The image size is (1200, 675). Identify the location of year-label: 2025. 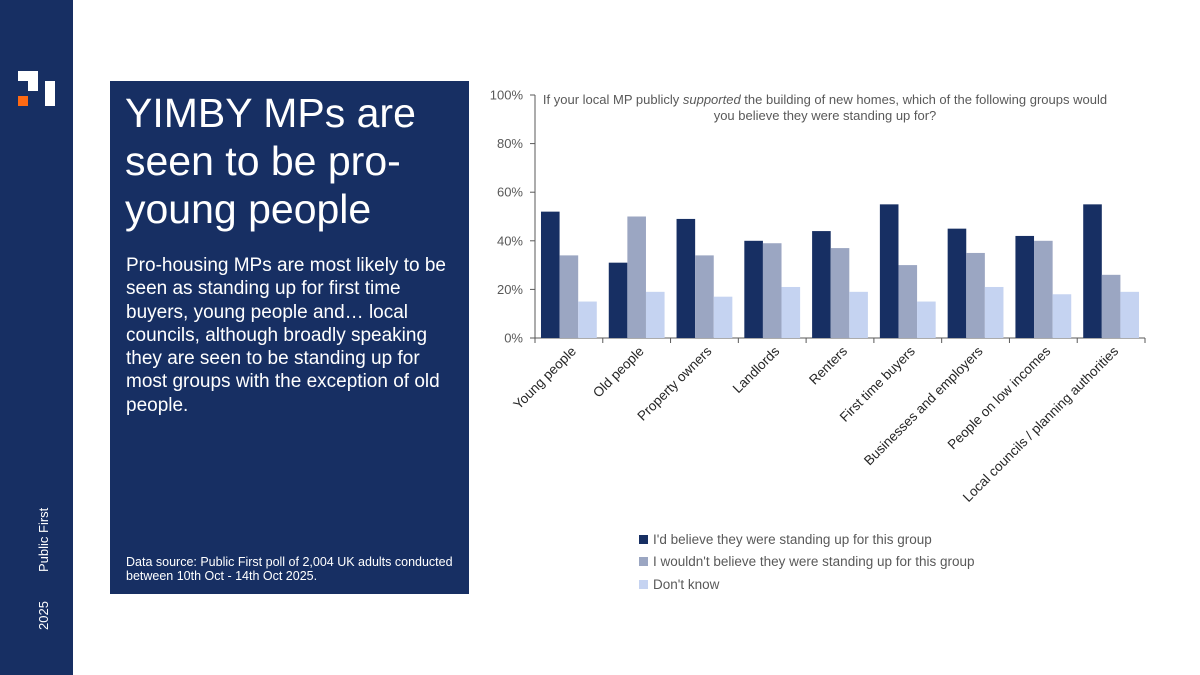
(43, 615).